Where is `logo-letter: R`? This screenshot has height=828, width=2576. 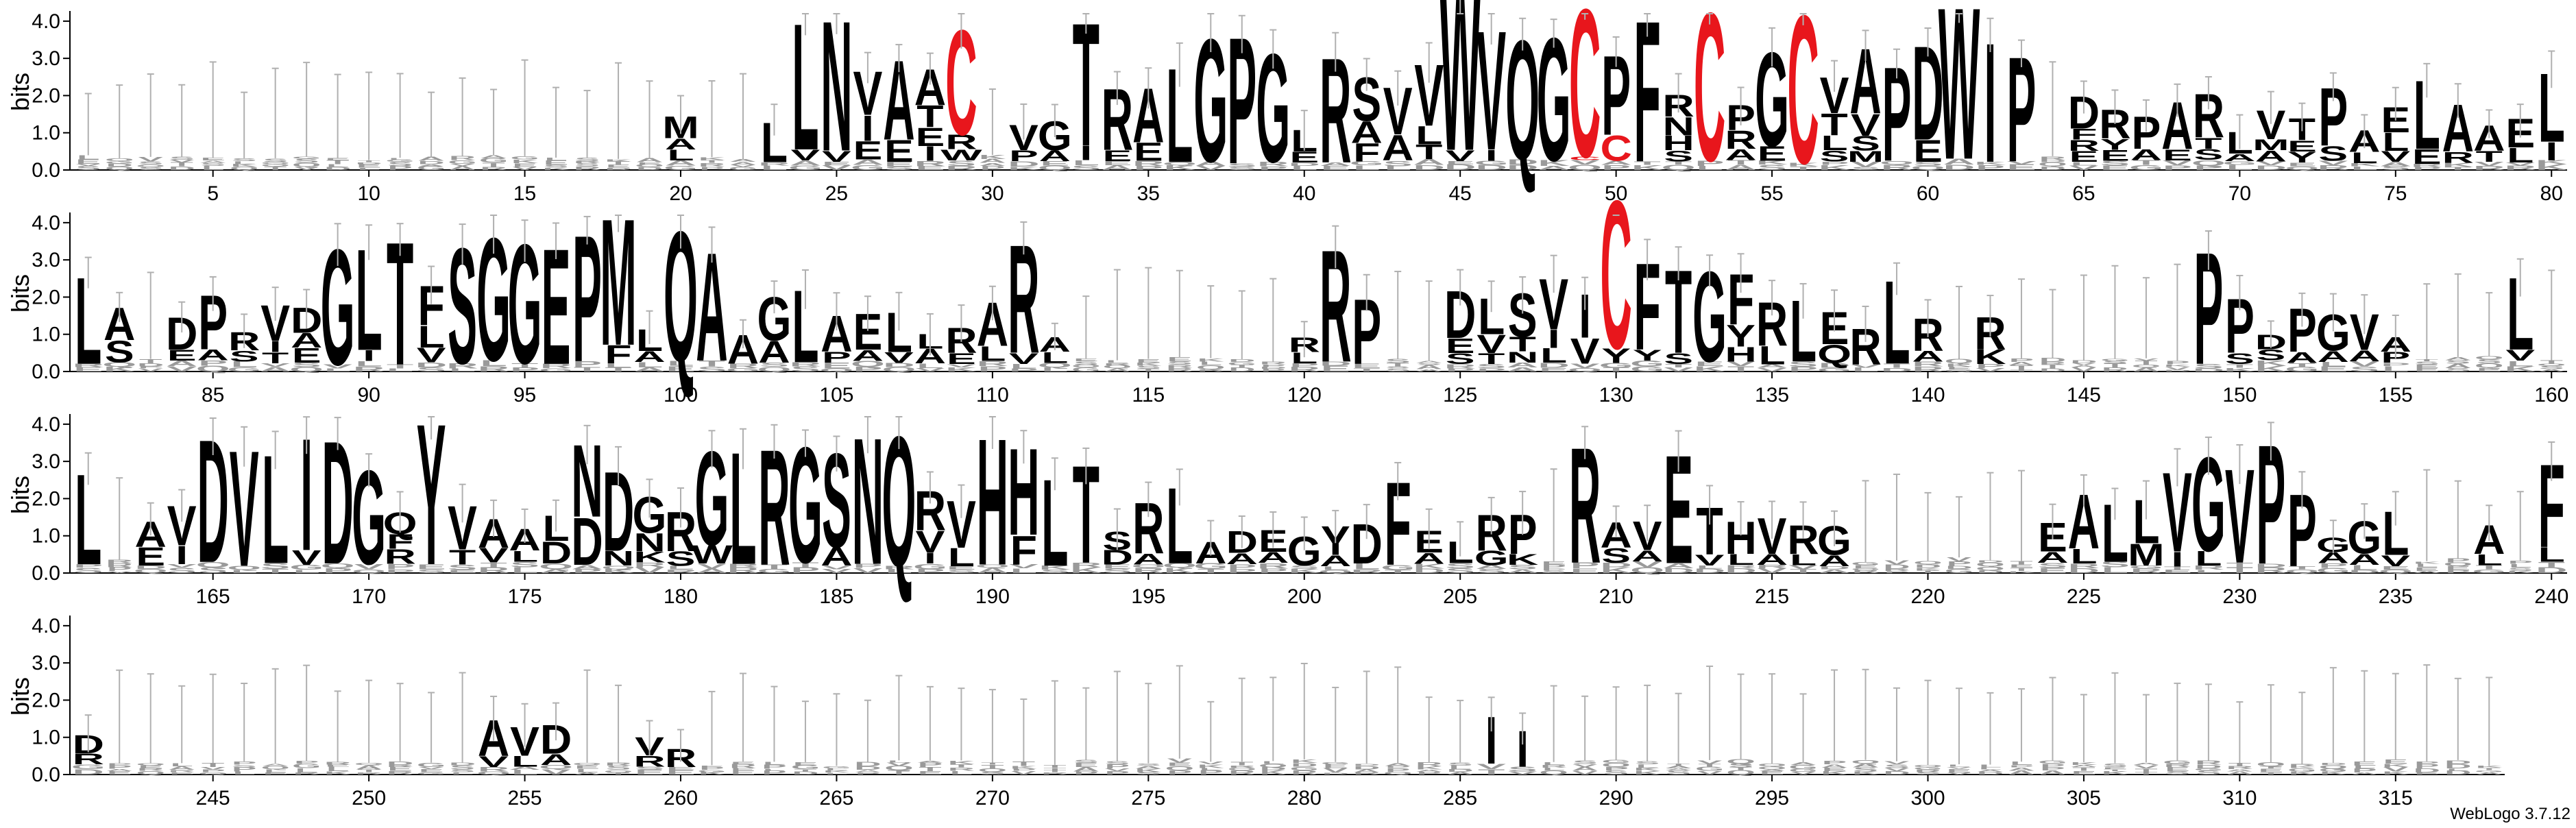 logo-letter: R is located at coordinates (2084, 145).